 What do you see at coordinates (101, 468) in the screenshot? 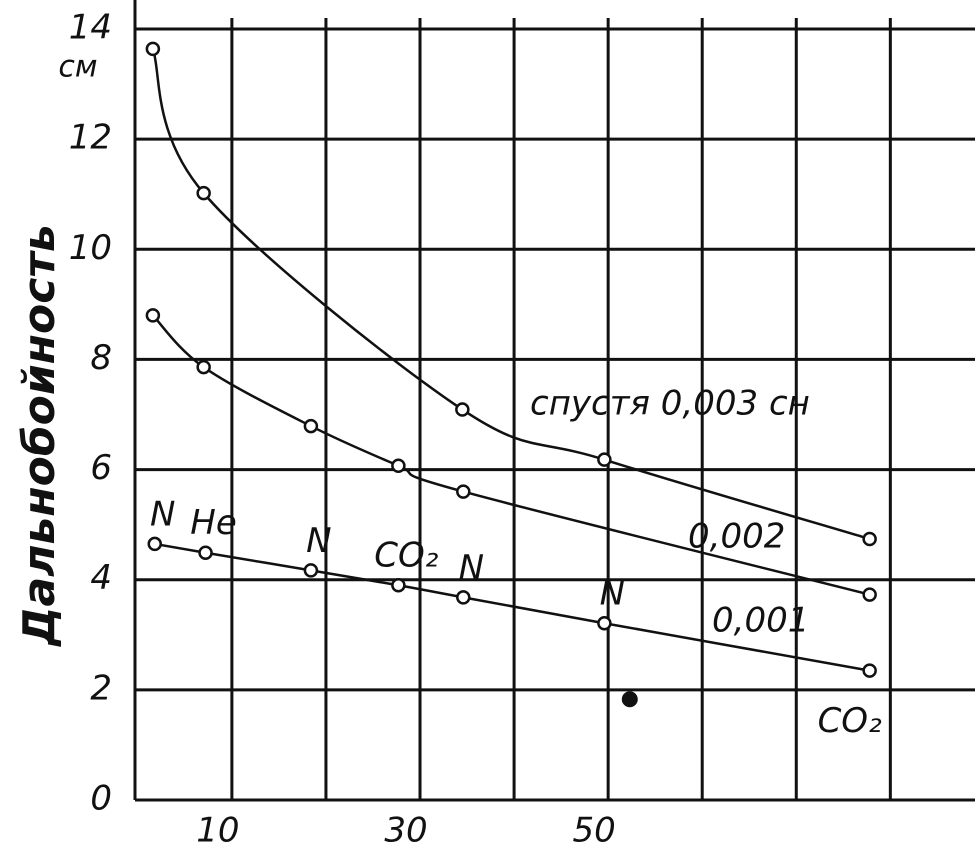
I see `y-tick-label: 6` at bounding box center [101, 468].